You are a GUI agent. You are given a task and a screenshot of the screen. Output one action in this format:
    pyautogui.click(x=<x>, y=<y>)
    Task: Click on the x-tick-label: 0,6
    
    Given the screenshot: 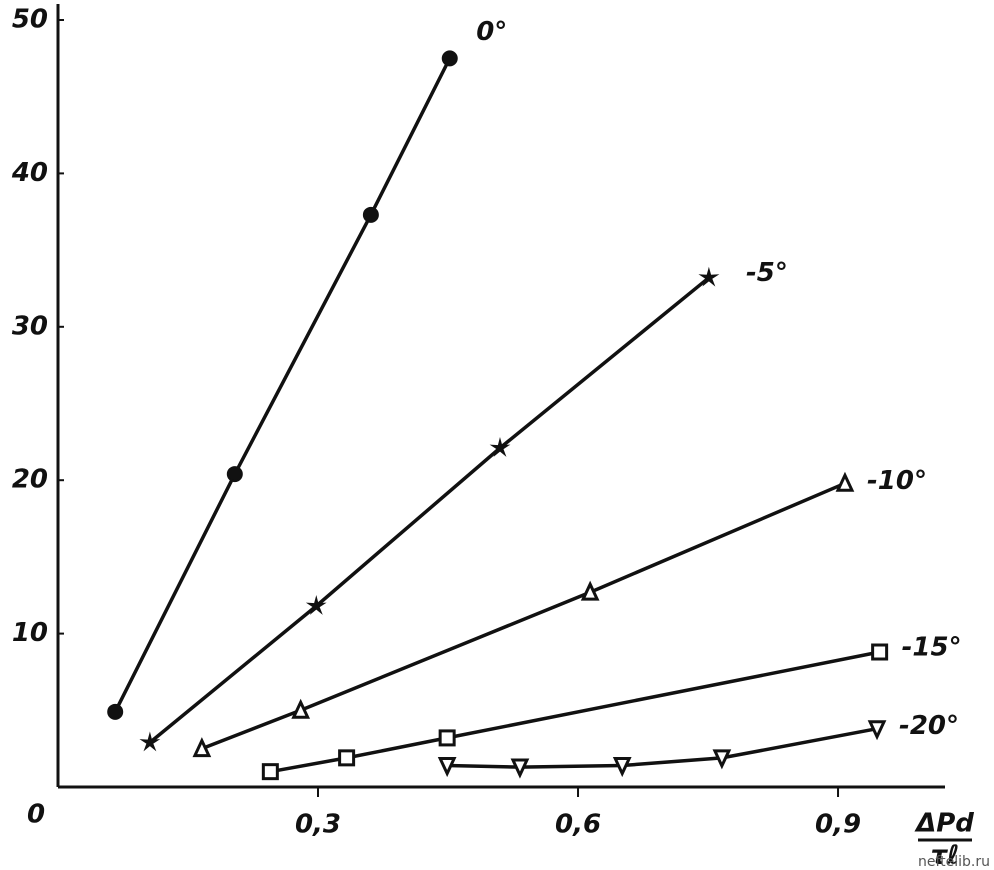 What is the action you would take?
    pyautogui.click(x=578, y=825)
    